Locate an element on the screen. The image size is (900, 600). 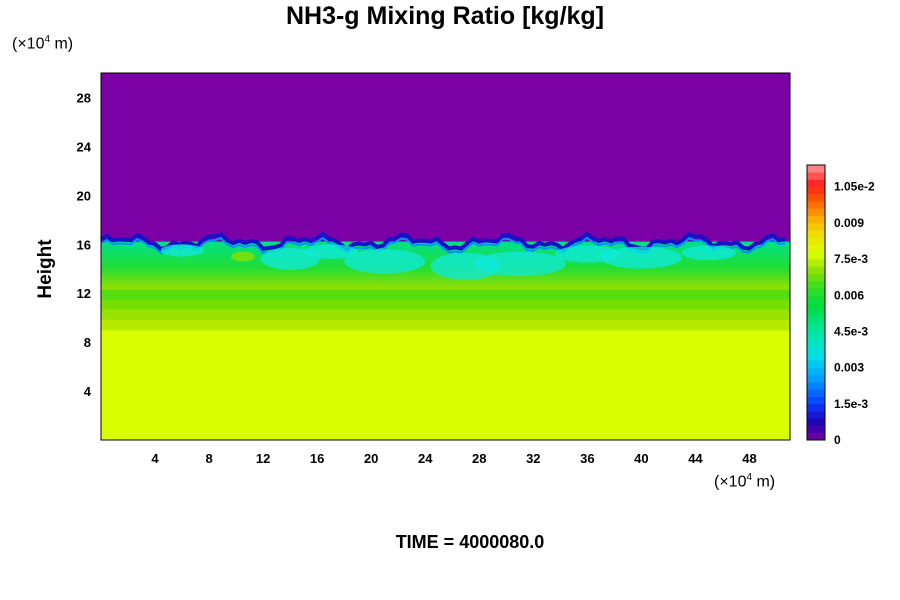
x-axis-unit: (×104 m) is located at coordinates (744, 481).